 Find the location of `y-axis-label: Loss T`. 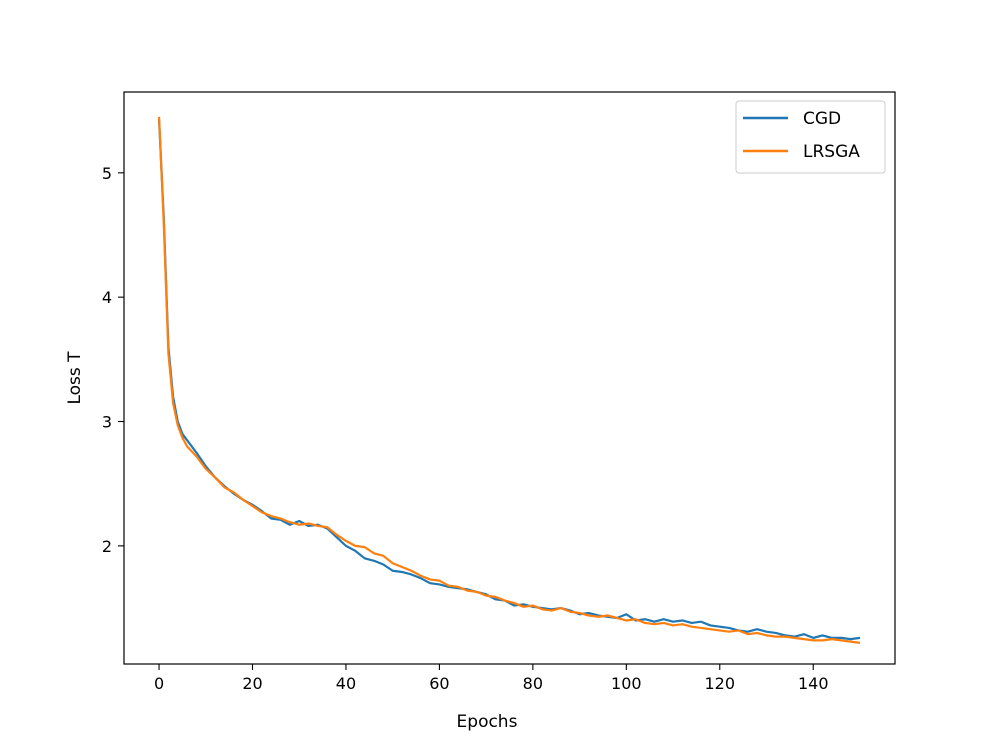

y-axis-label: Loss T is located at coordinates (75, 378).